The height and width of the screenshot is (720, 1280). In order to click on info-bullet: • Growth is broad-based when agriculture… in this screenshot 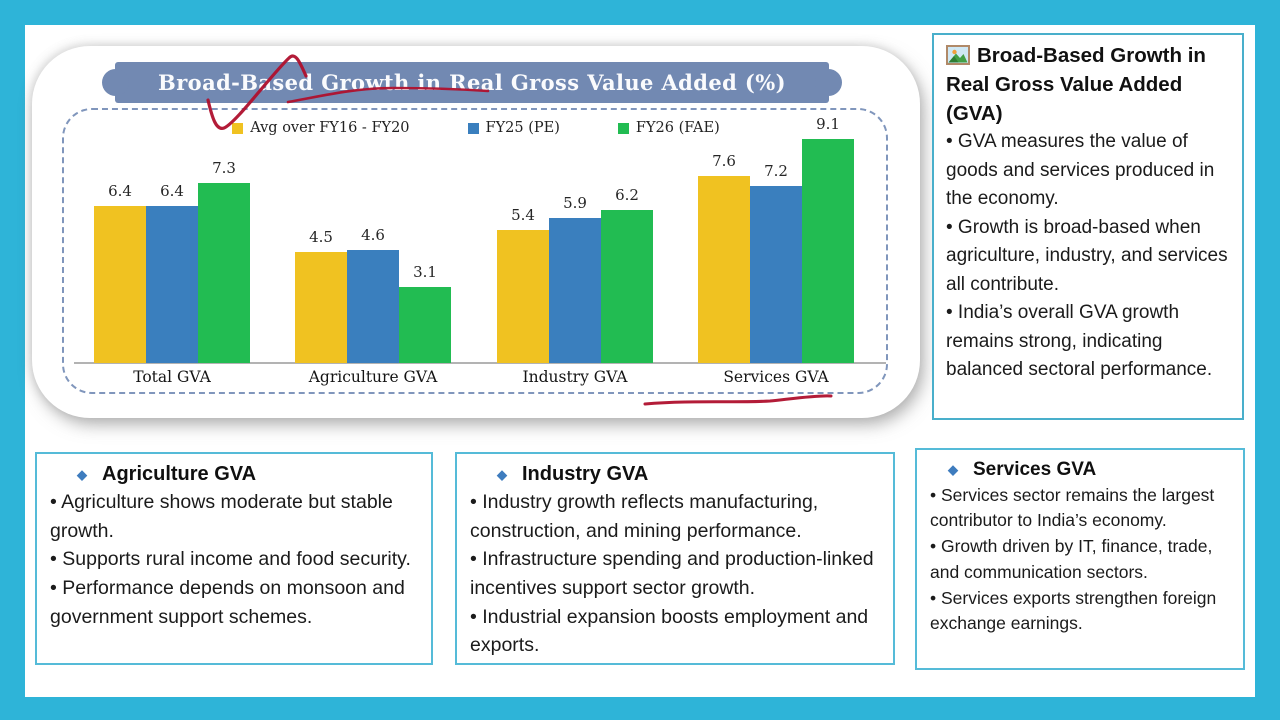, I will do `click(1087, 255)`.